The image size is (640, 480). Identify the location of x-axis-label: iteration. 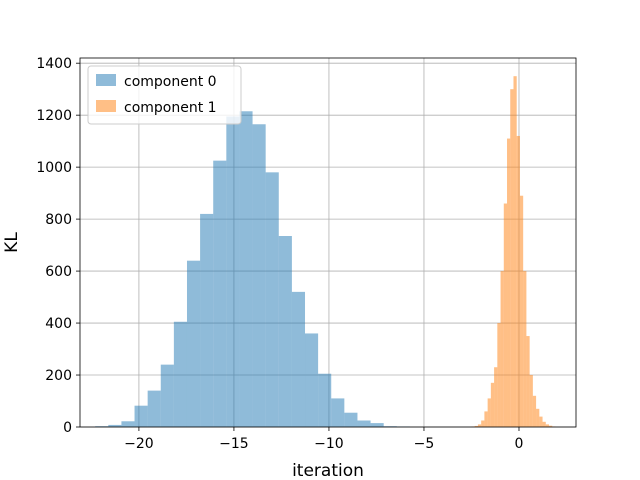
(328, 470).